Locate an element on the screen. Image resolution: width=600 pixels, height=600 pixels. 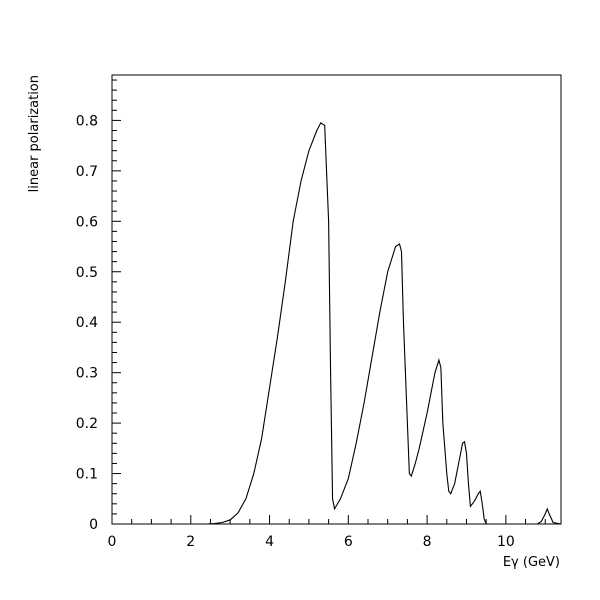
y-tick-label: 0.8 is located at coordinates (87, 121).